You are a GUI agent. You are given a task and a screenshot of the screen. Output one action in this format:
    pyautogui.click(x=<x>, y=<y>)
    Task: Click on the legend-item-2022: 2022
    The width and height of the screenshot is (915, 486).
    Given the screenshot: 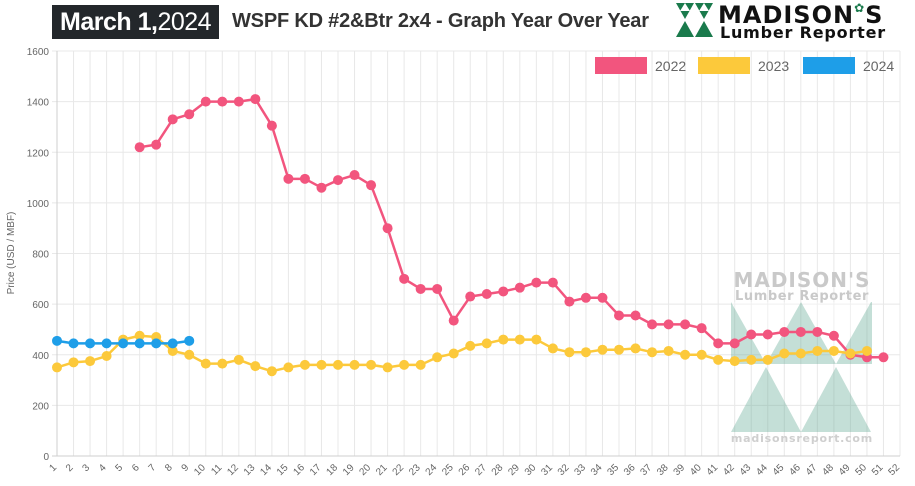 What is the action you would take?
    pyautogui.click(x=640, y=65)
    